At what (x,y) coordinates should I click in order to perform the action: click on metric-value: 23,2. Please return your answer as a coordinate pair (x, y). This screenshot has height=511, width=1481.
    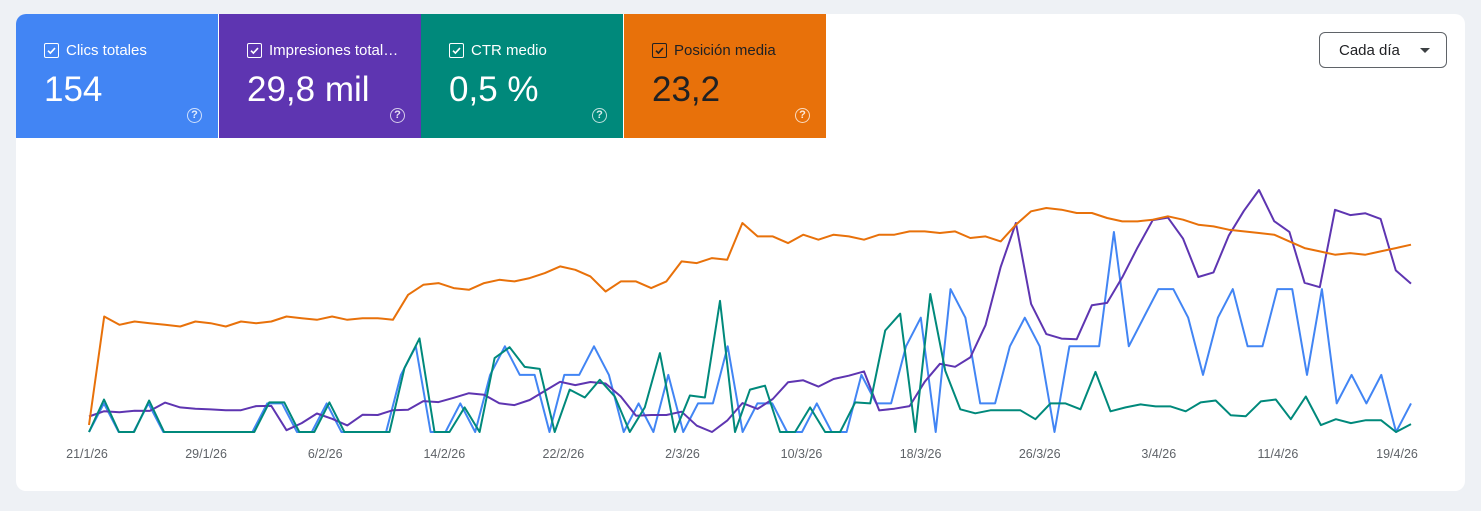
    Looking at the image, I should click on (686, 89).